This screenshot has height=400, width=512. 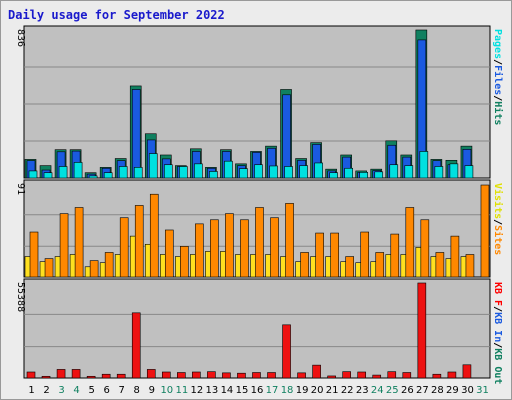 What do you see at coordinates (497, 327) in the screenshot?
I see `legend-entry: KB In` at bounding box center [497, 327].